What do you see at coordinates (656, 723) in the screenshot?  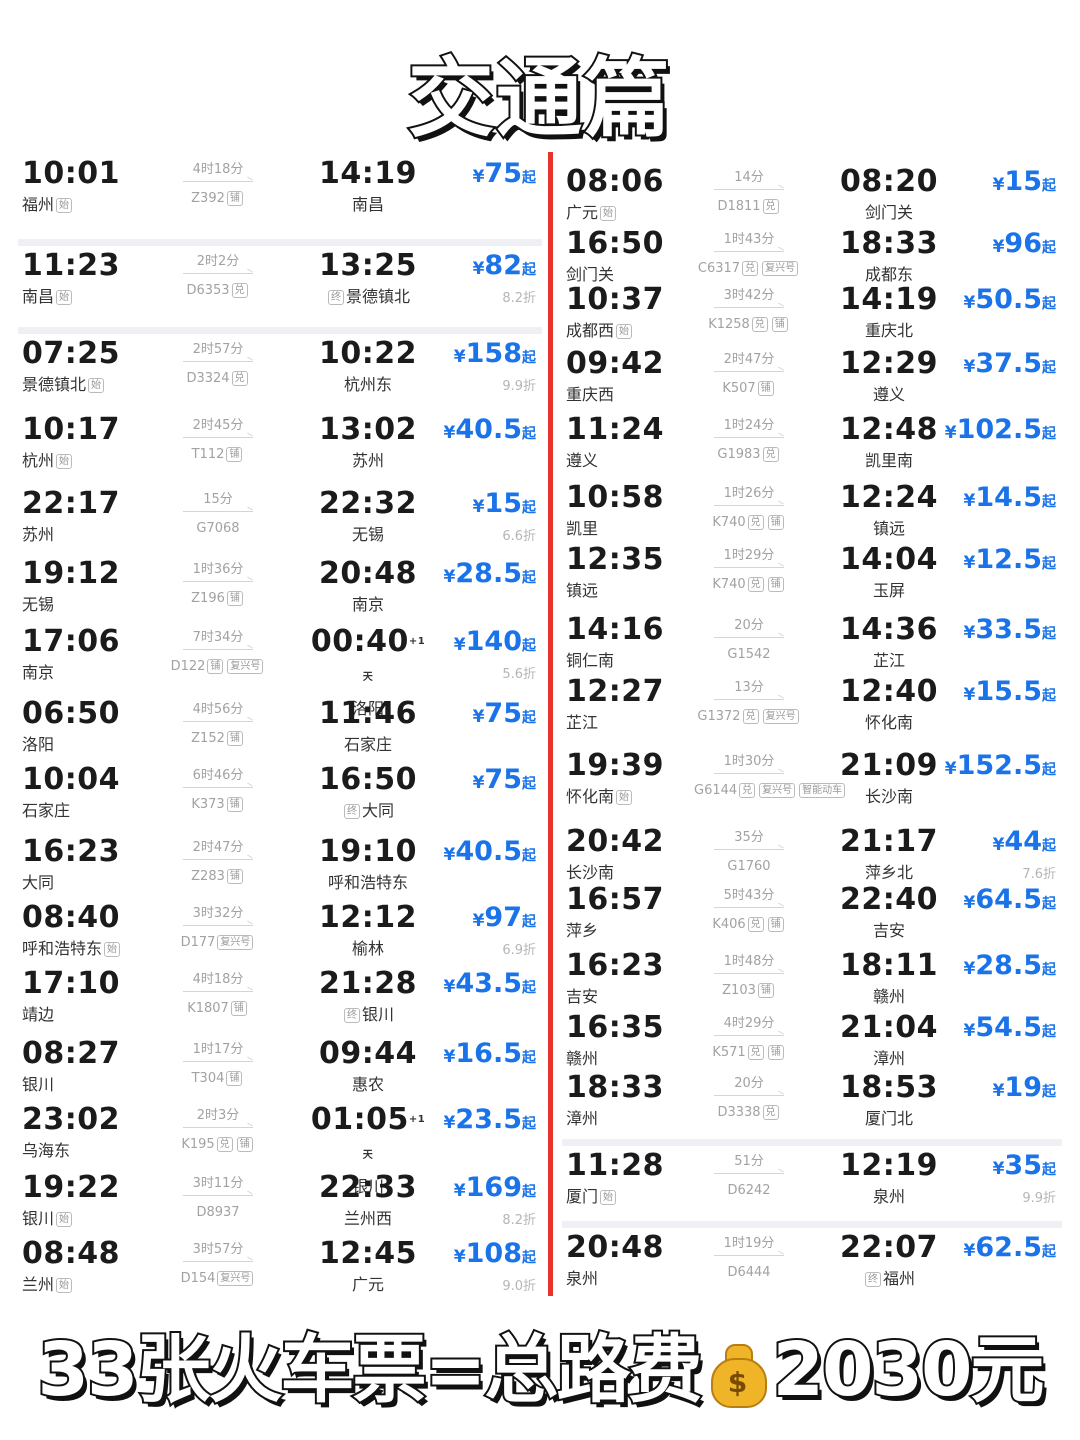 I see `departure-station: 芷江` at bounding box center [656, 723].